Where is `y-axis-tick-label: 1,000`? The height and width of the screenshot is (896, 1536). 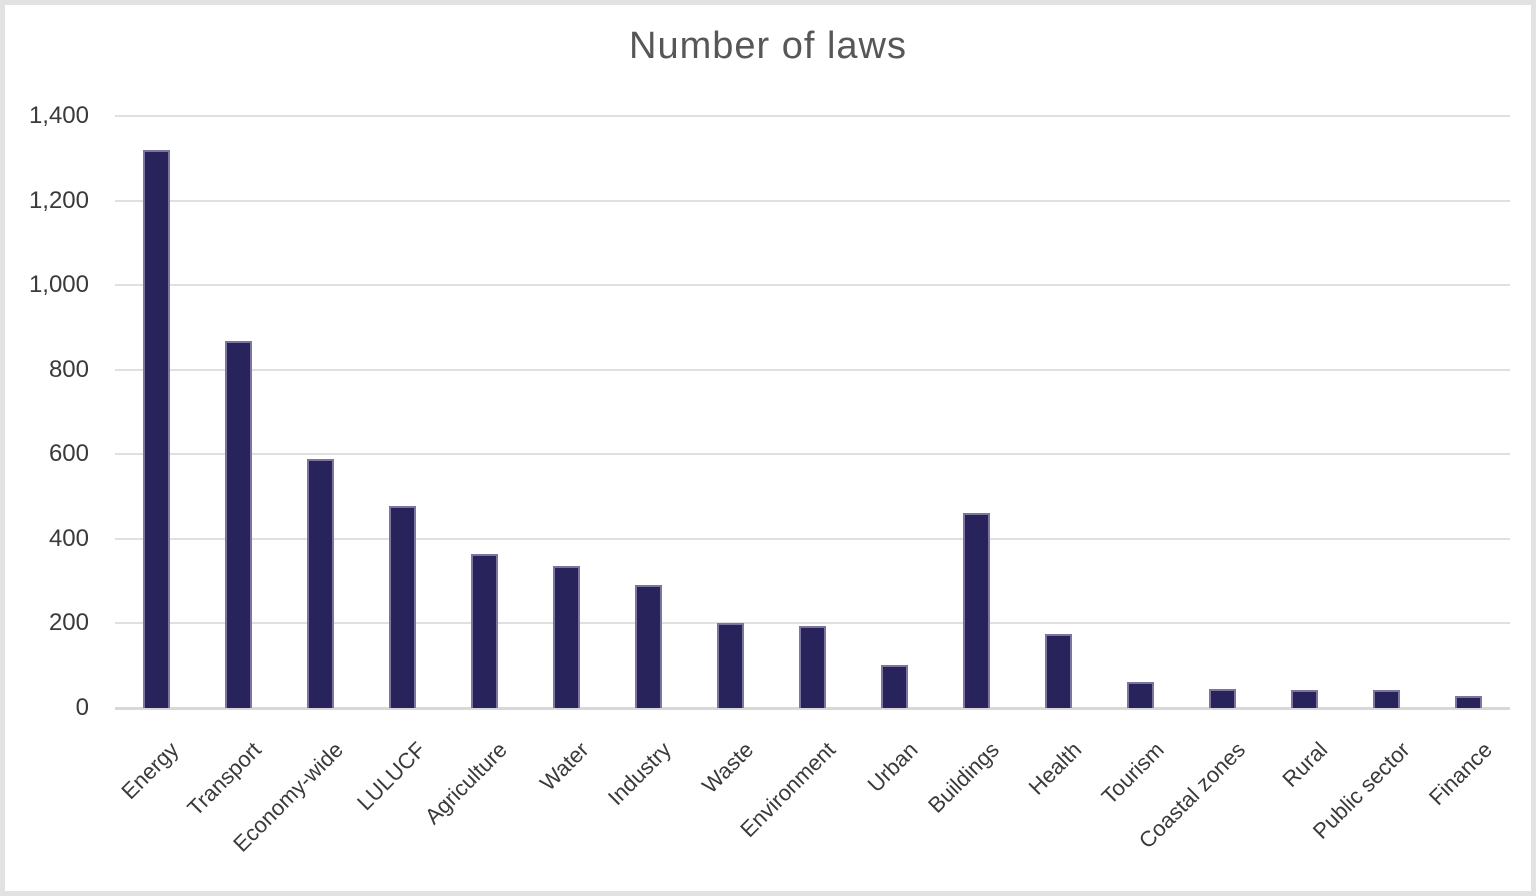
y-axis-tick-label: 1,000 is located at coordinates (58, 285).